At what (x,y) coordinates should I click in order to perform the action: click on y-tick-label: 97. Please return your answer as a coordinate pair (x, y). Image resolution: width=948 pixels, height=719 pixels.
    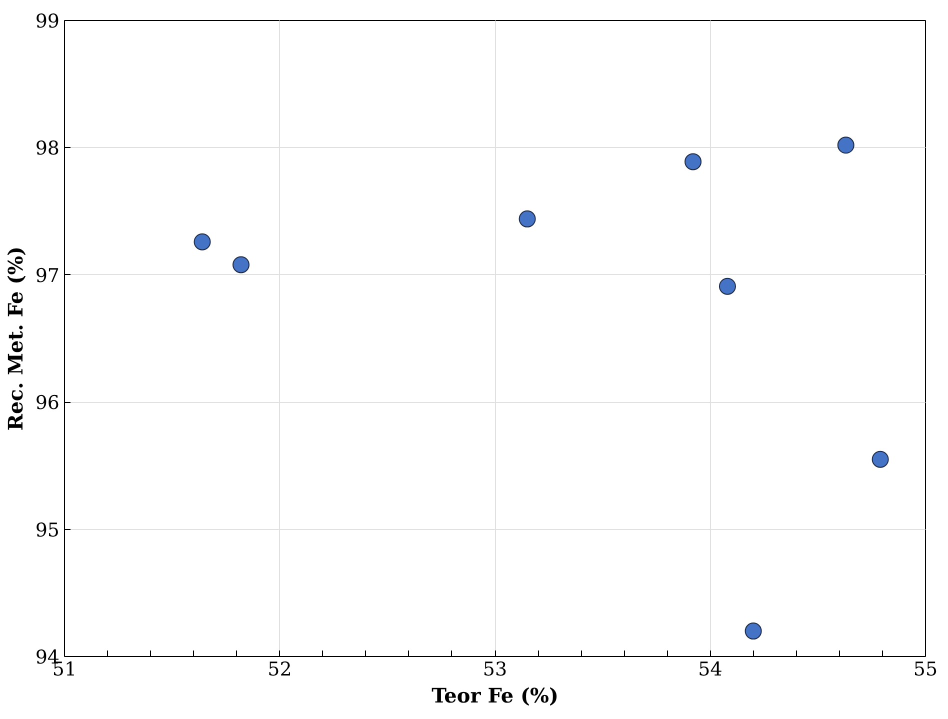
    Looking at the image, I should click on (47, 275).